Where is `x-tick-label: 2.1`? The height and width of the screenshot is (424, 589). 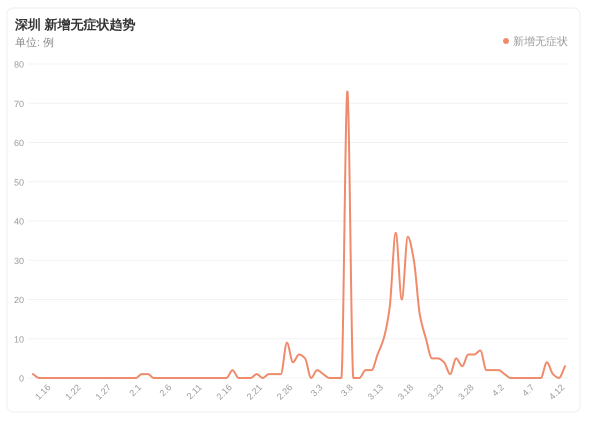 x-tick-label: 2.1 is located at coordinates (135, 390).